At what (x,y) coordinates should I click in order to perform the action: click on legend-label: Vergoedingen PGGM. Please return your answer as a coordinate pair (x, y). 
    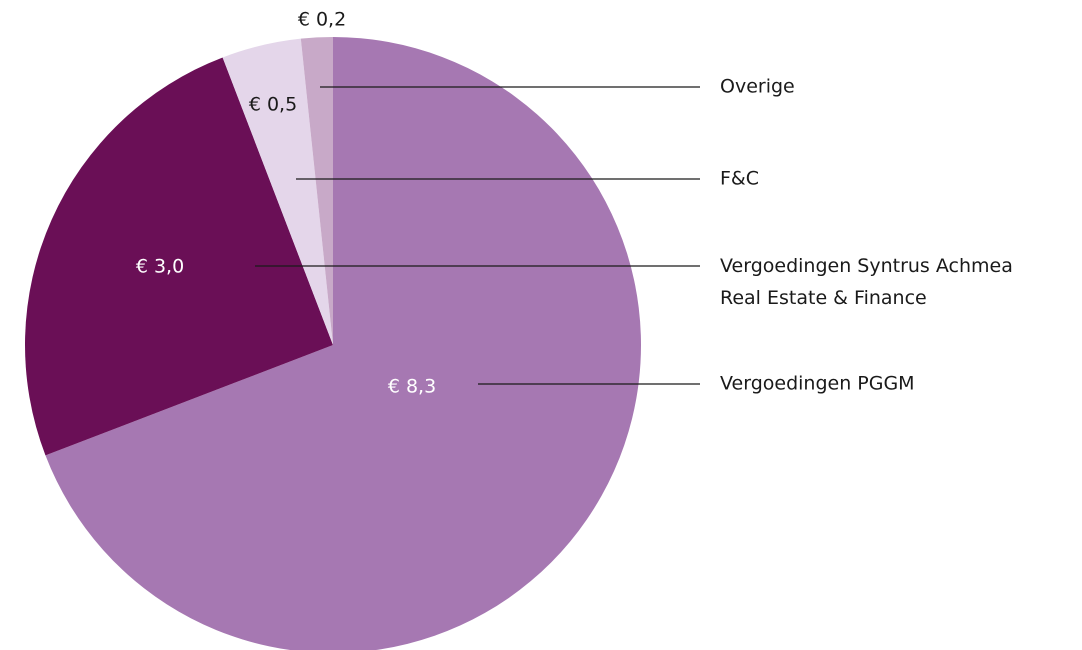
    Looking at the image, I should click on (817, 384).